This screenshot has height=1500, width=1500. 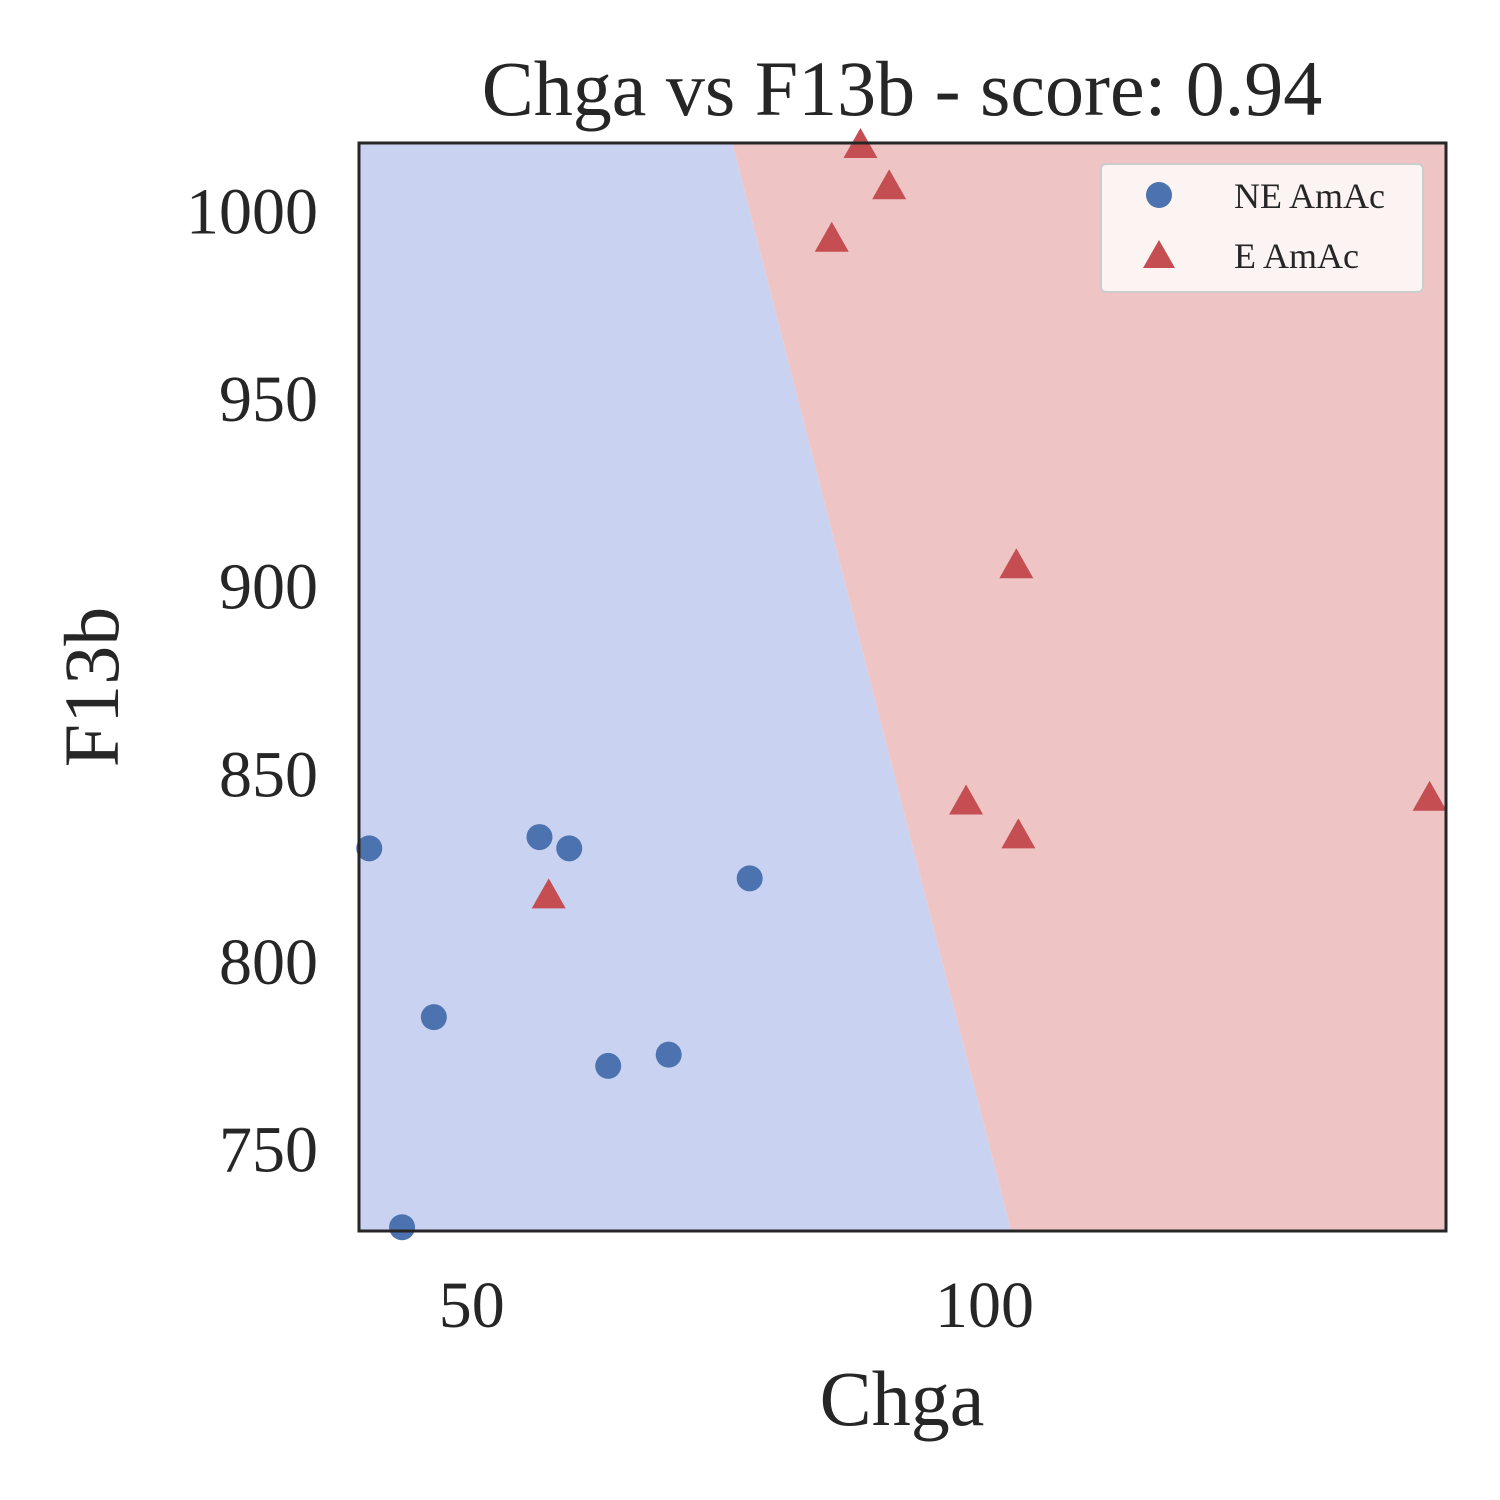 What do you see at coordinates (1309, 196) in the screenshot?
I see `legend-label-ne-amac: NE AmAc` at bounding box center [1309, 196].